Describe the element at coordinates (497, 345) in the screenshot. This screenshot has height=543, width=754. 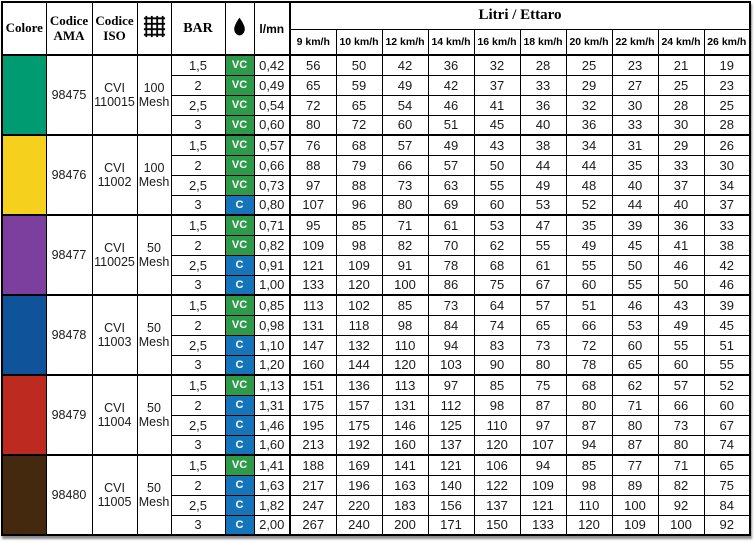
I see `litri-ettaro-value: 83` at that location.